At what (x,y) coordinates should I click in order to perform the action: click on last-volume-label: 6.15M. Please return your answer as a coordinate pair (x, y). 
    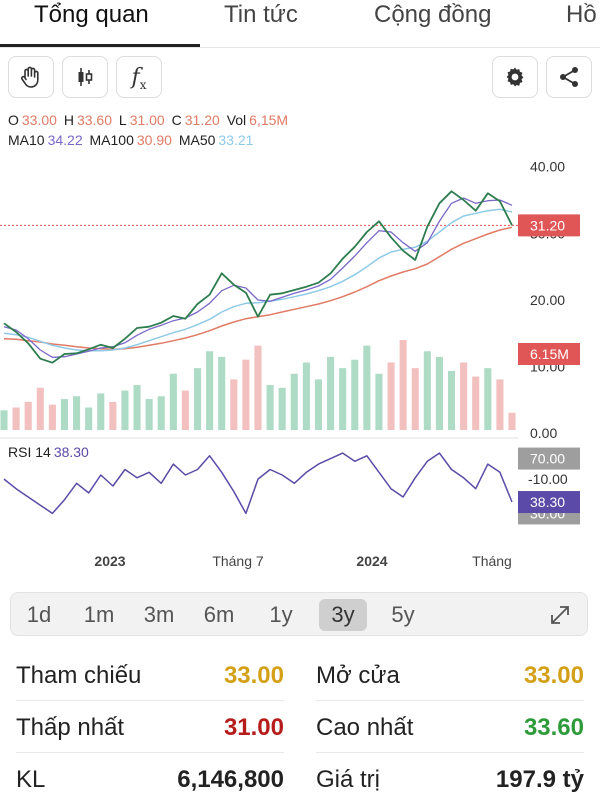
    Looking at the image, I should click on (549, 354).